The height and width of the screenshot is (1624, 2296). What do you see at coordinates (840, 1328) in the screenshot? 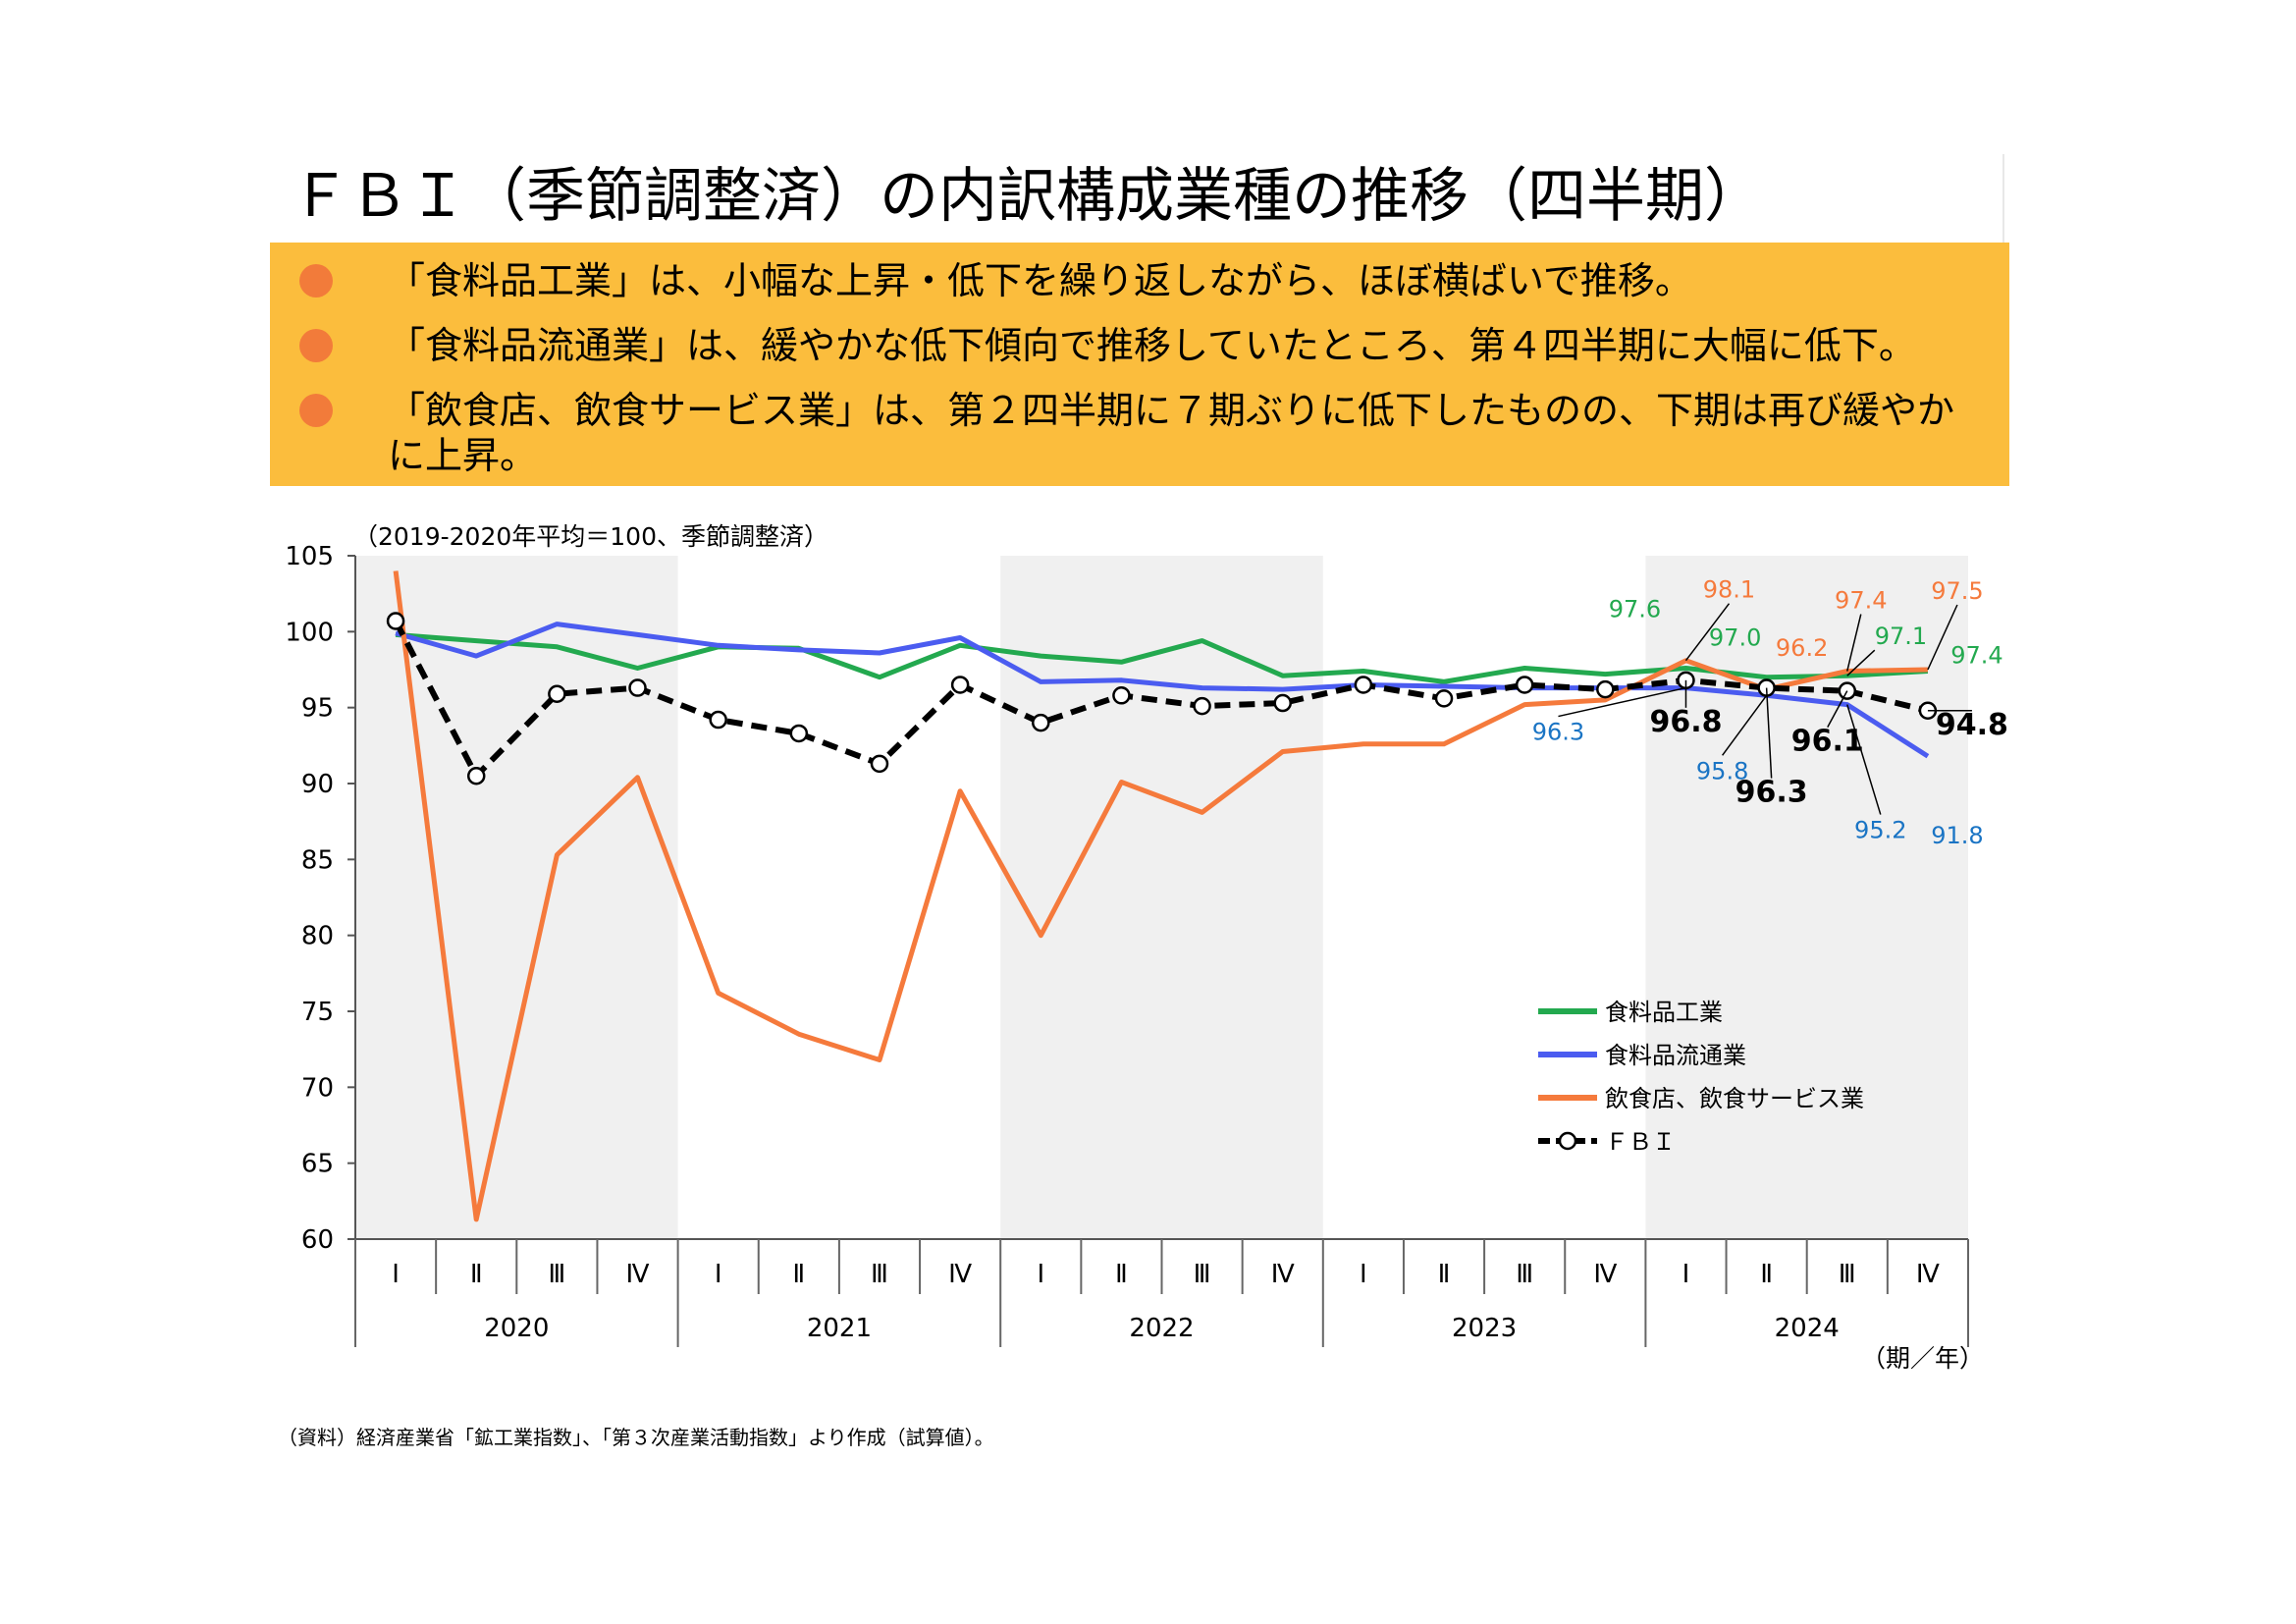
I see `year-label: 2021` at bounding box center [840, 1328].